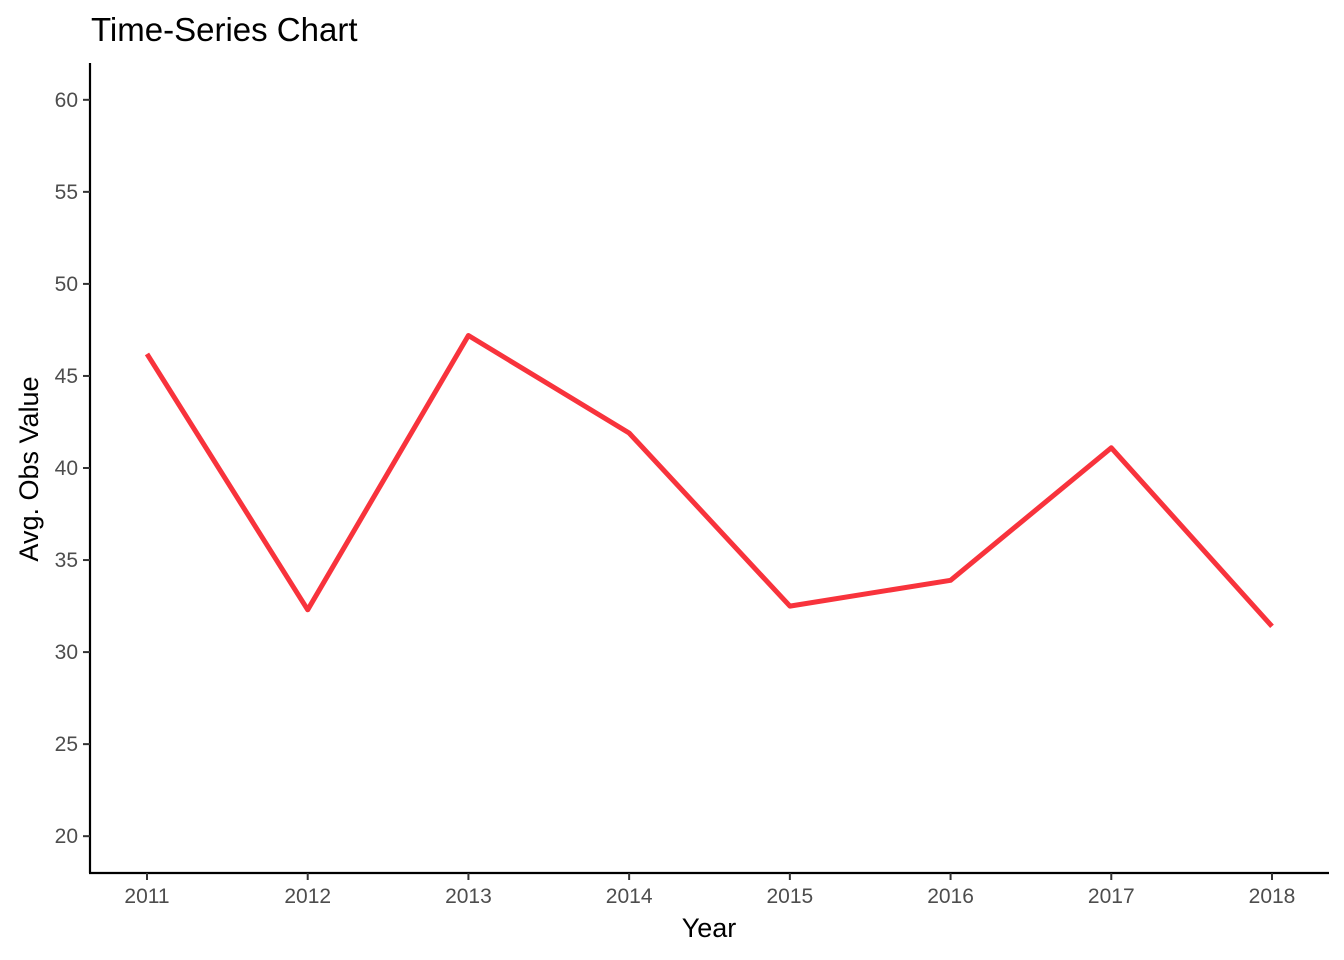 The height and width of the screenshot is (960, 1344). Describe the element at coordinates (66, 100) in the screenshot. I see `y-tick-label: 60` at that location.